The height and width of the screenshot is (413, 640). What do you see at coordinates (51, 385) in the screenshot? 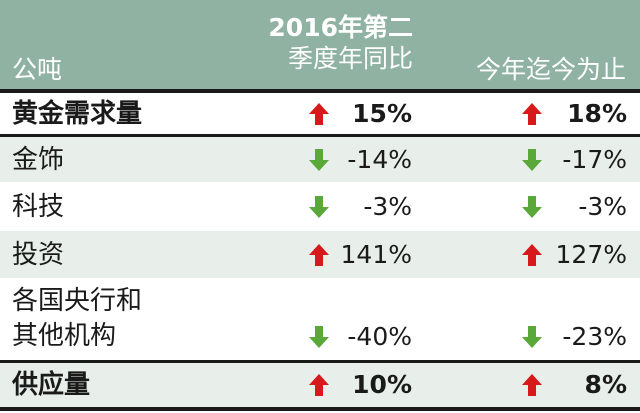
I see `row-label: 供应量` at bounding box center [51, 385].